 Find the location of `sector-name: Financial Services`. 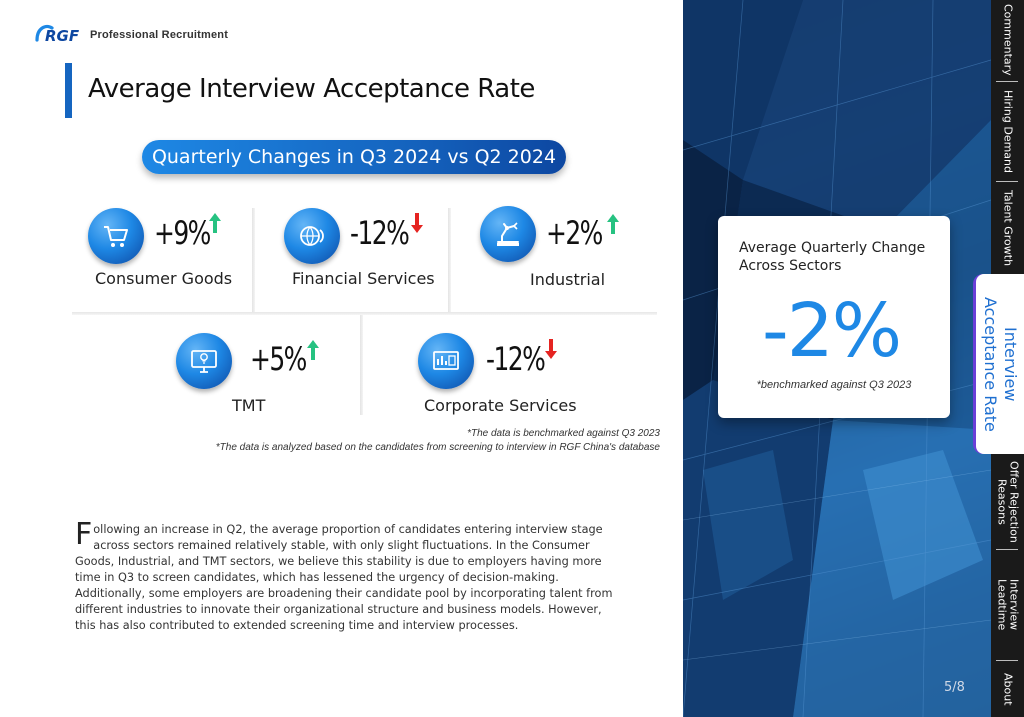

sector-name: Financial Services is located at coordinates (363, 278).